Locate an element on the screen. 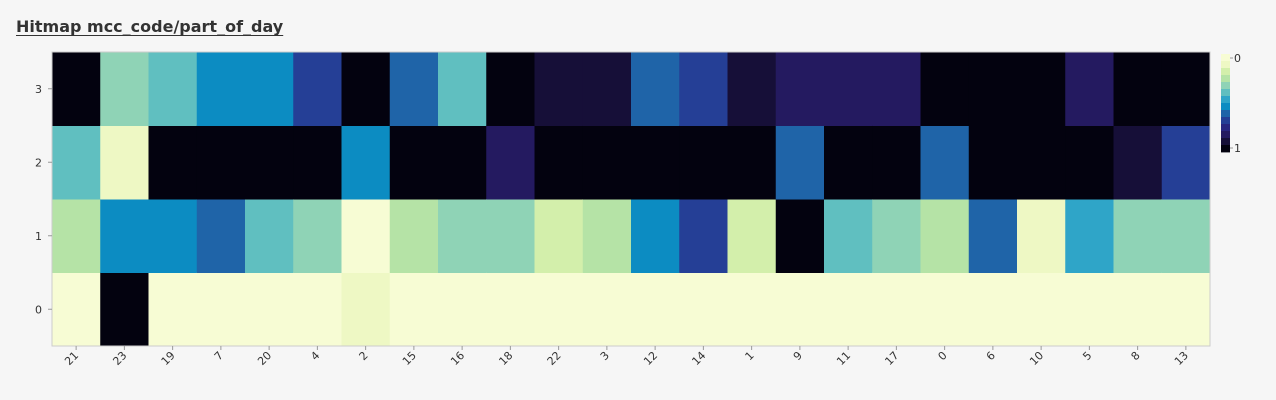 The width and height of the screenshot is (1276, 400). x-tick-label: 14 is located at coordinates (698, 358).